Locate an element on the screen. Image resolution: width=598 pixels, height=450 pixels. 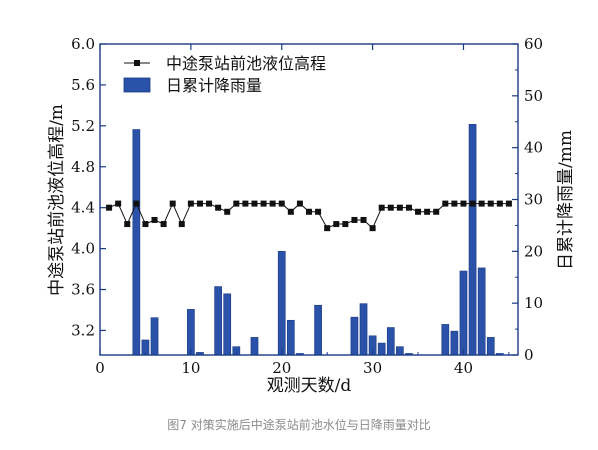
water-level-line is located at coordinates (308, 215).